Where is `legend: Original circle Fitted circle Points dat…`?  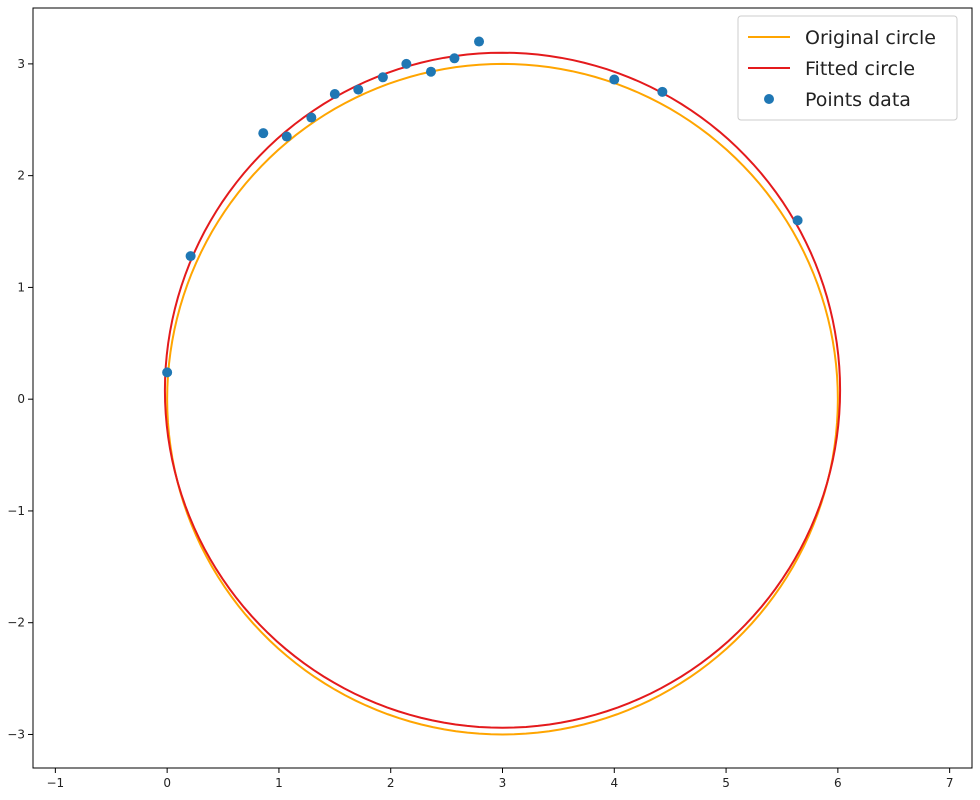 legend: Original circle Fitted circle Points dat… is located at coordinates (847, 68).